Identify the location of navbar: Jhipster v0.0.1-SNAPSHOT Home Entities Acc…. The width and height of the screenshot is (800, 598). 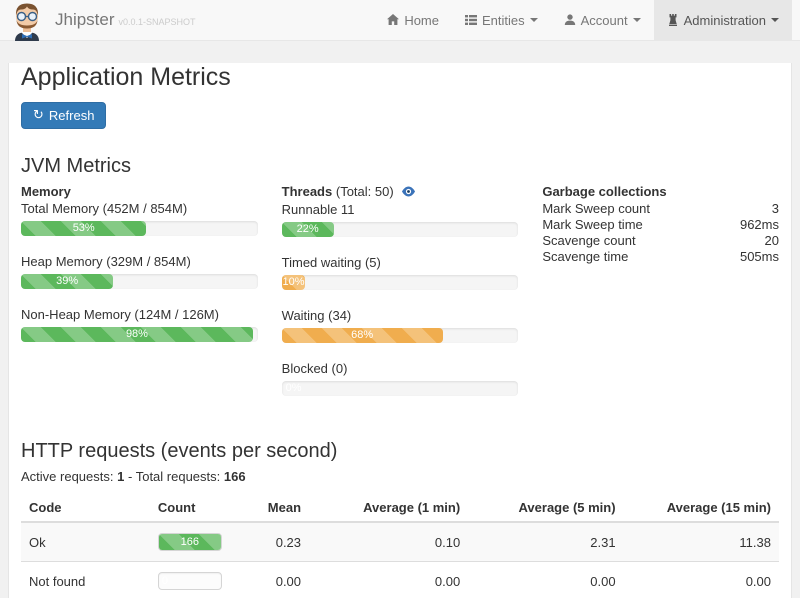
(400, 20).